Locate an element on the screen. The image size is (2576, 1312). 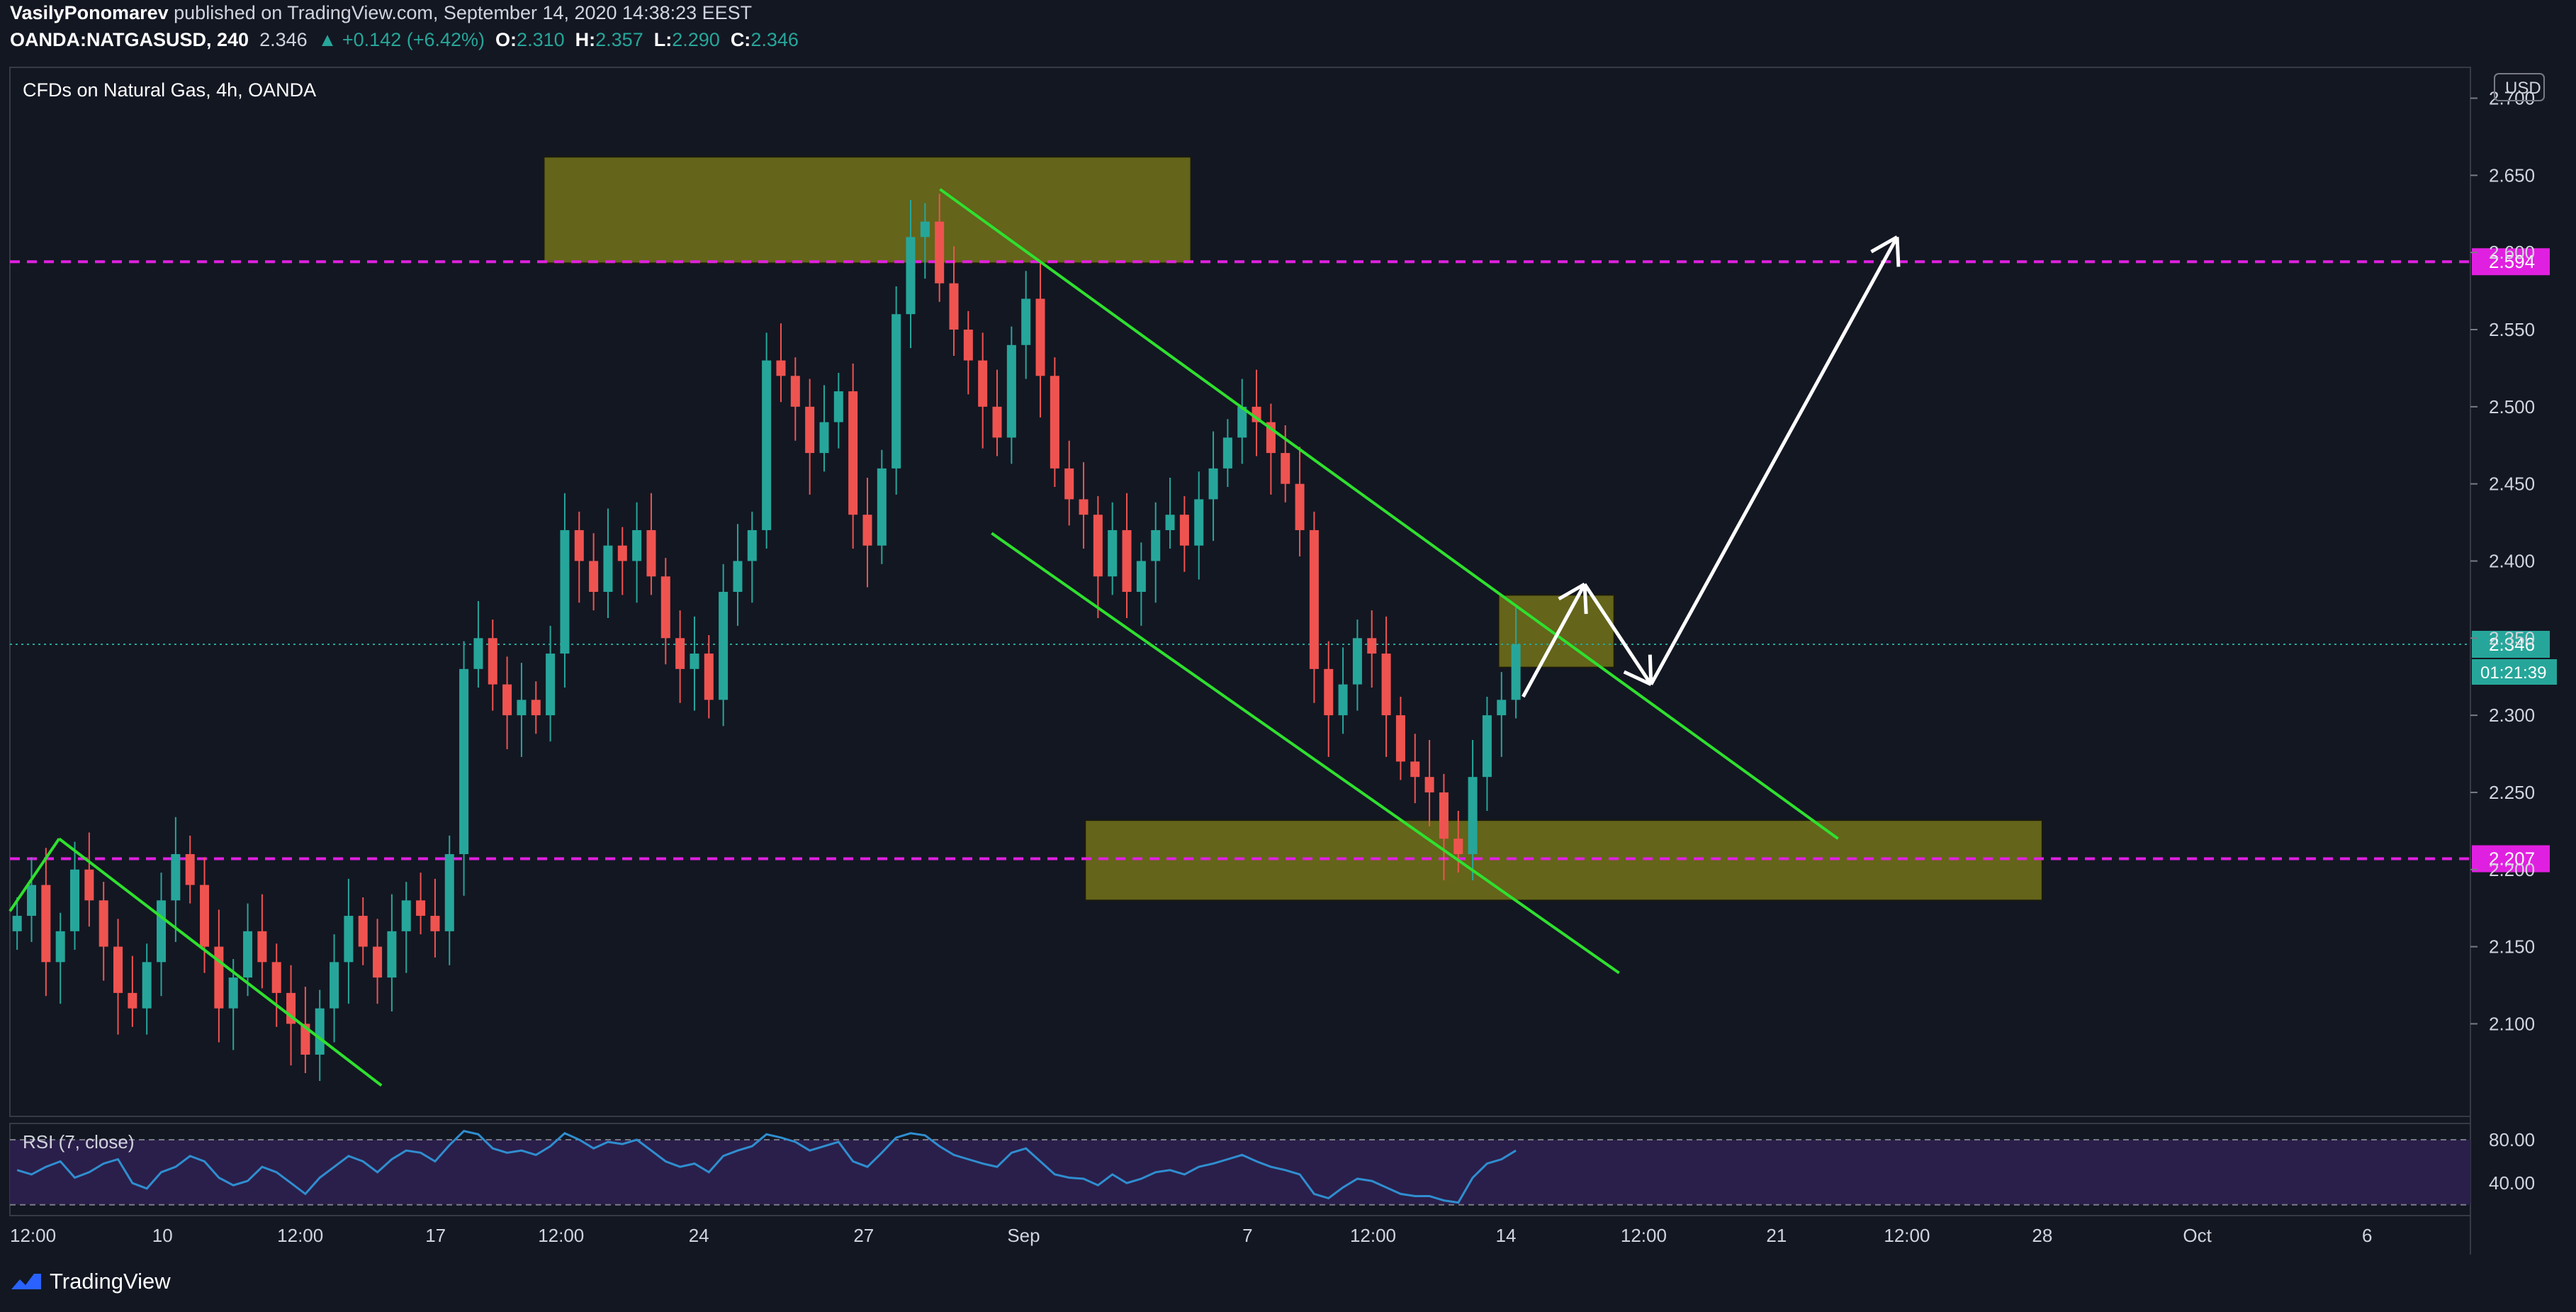
price-change: ▲ +0.142 (+6.42%) is located at coordinates (401, 39).